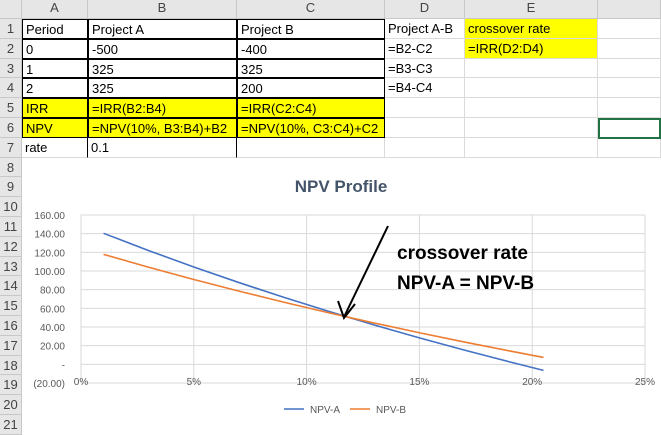  What do you see at coordinates (307, 382) in the screenshot?
I see `x-tick-label: 10%` at bounding box center [307, 382].